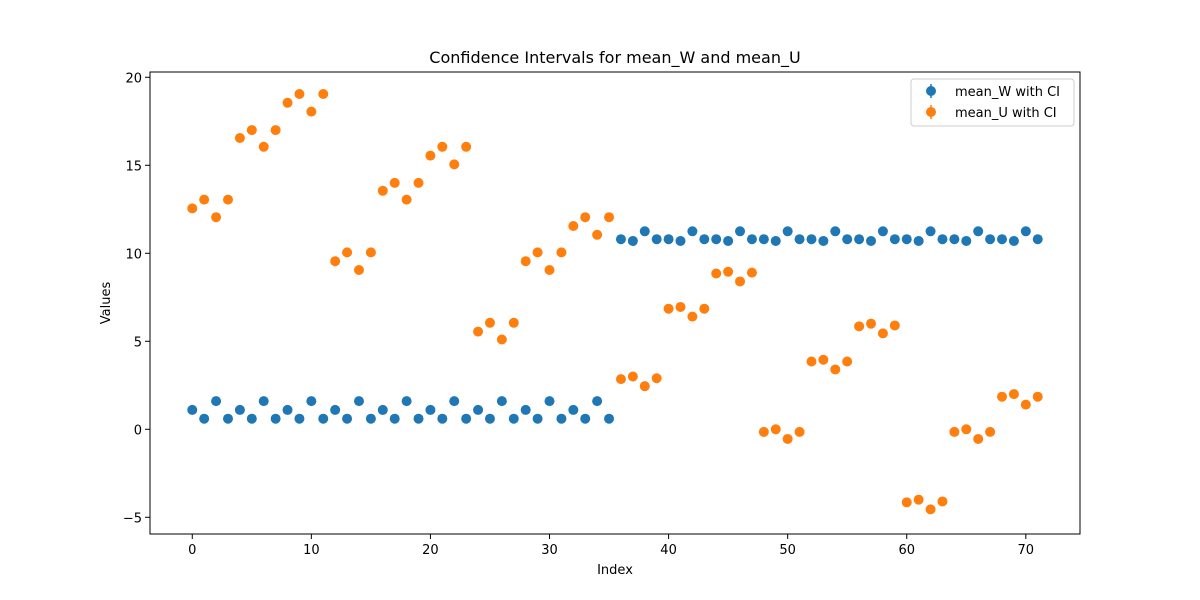  What do you see at coordinates (906, 550) in the screenshot?
I see `x-tick-label: 60` at bounding box center [906, 550].